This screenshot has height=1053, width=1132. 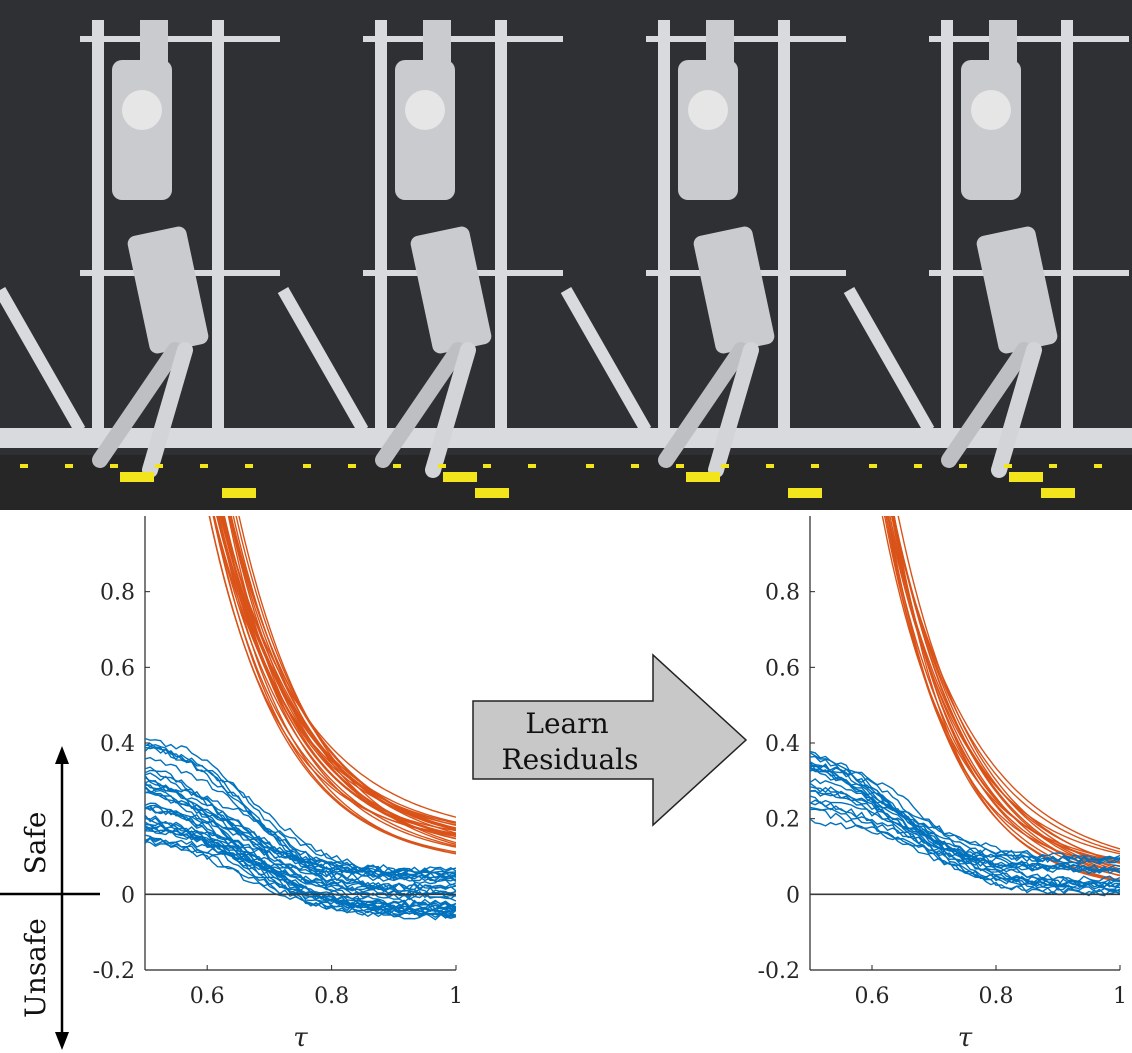 I want to click on safety-arrow-up, so click(x=62, y=755).